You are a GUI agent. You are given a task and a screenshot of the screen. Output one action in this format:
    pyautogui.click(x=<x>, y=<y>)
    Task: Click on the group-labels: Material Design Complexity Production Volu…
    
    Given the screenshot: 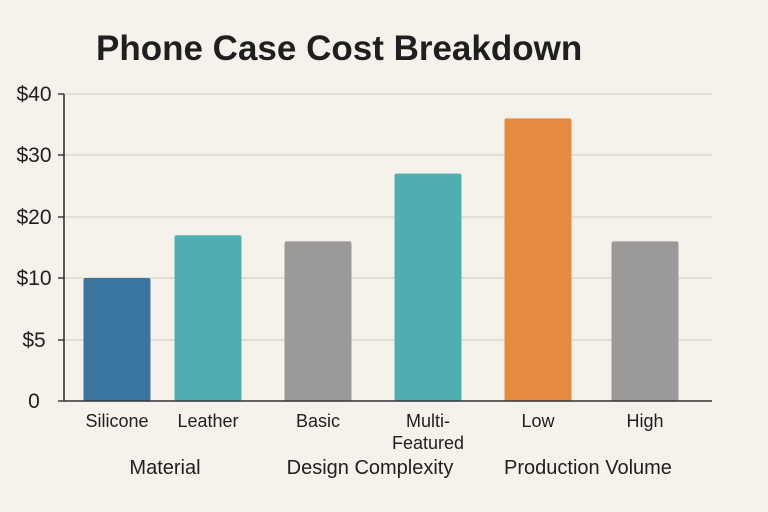 What is the action you would take?
    pyautogui.click(x=400, y=468)
    